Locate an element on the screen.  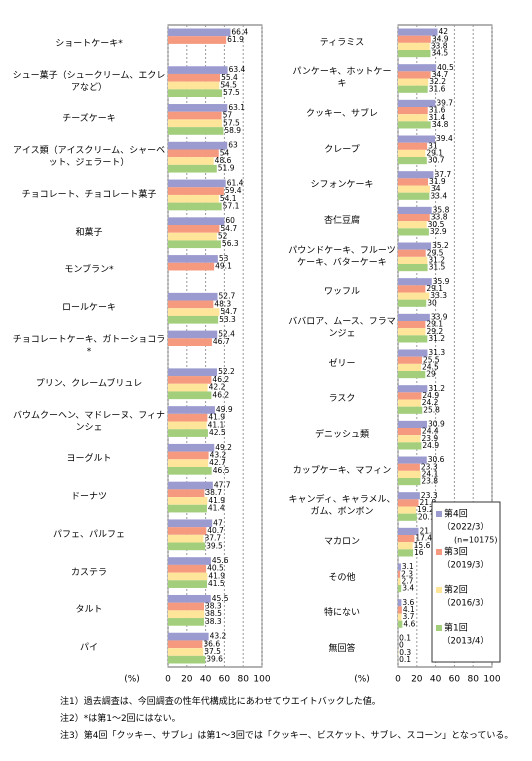
data-label: 31.6 is located at coordinates (437, 110).